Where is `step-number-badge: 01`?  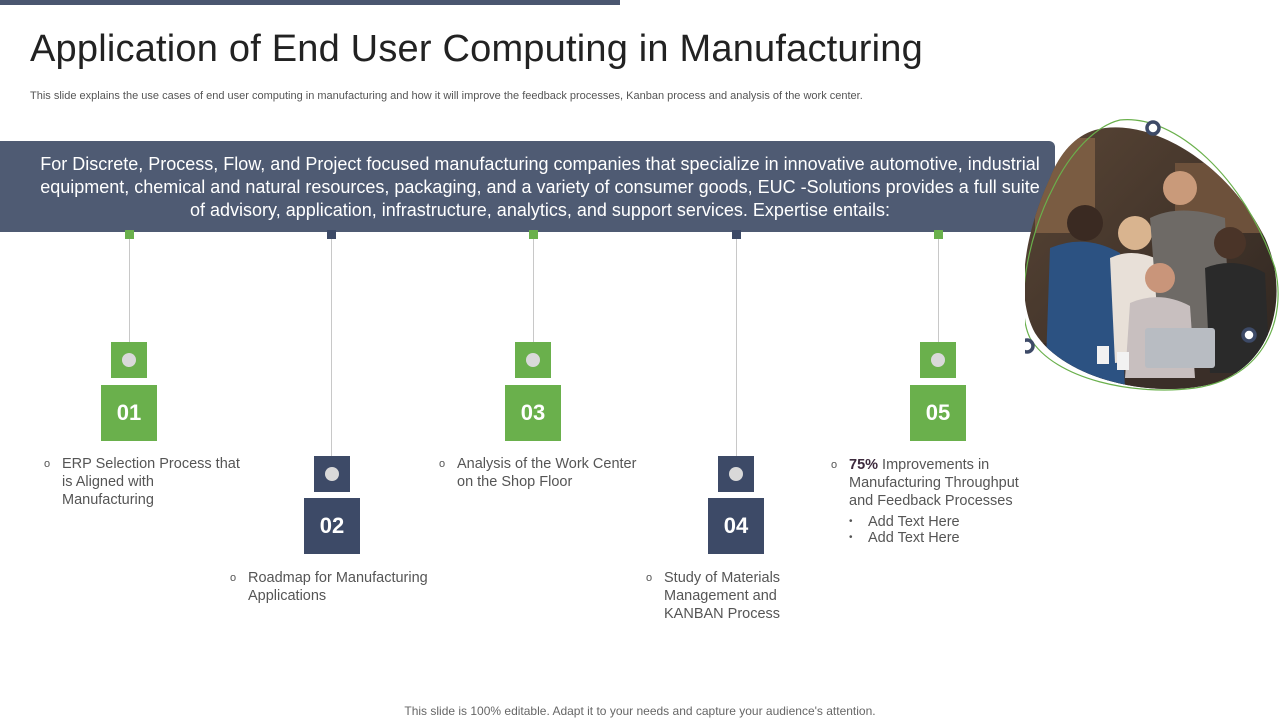 step-number-badge: 01 is located at coordinates (129, 413).